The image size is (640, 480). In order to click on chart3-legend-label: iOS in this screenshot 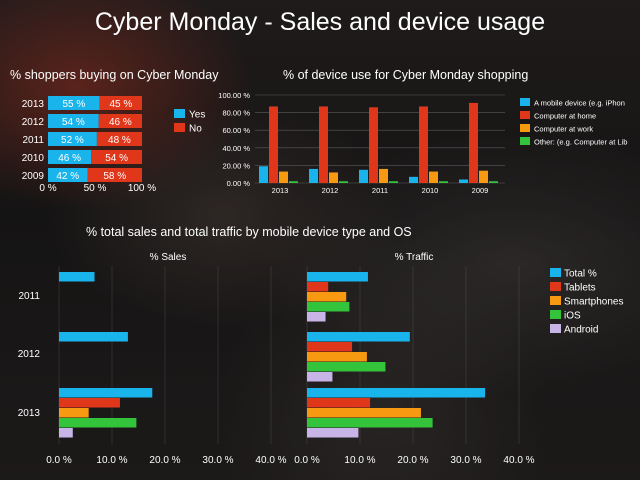, I will do `click(572, 316)`.